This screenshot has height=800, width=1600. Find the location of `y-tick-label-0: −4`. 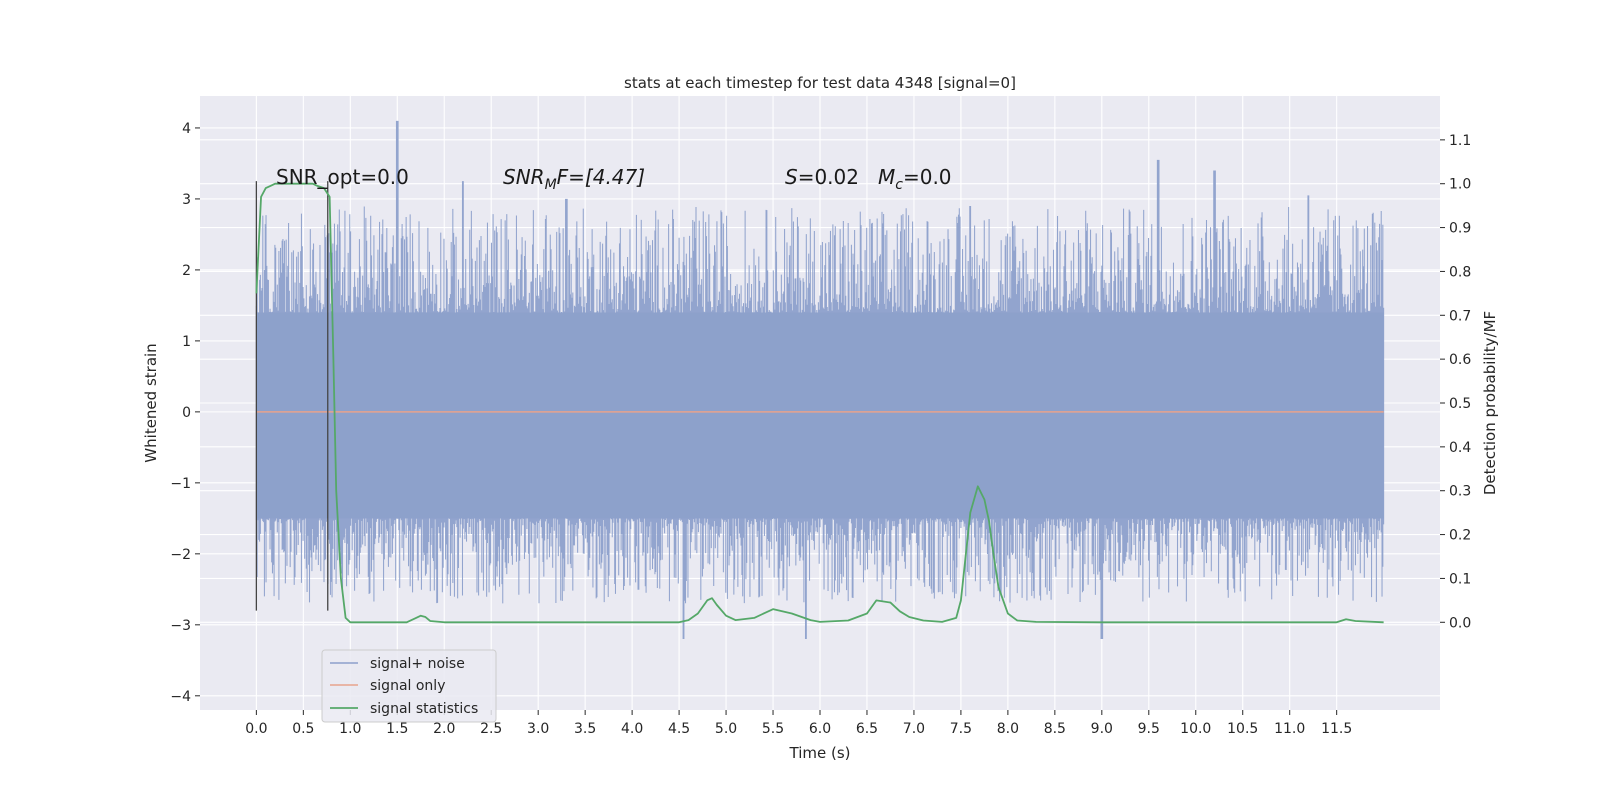

y-tick-label-0: −4 is located at coordinates (180, 697).